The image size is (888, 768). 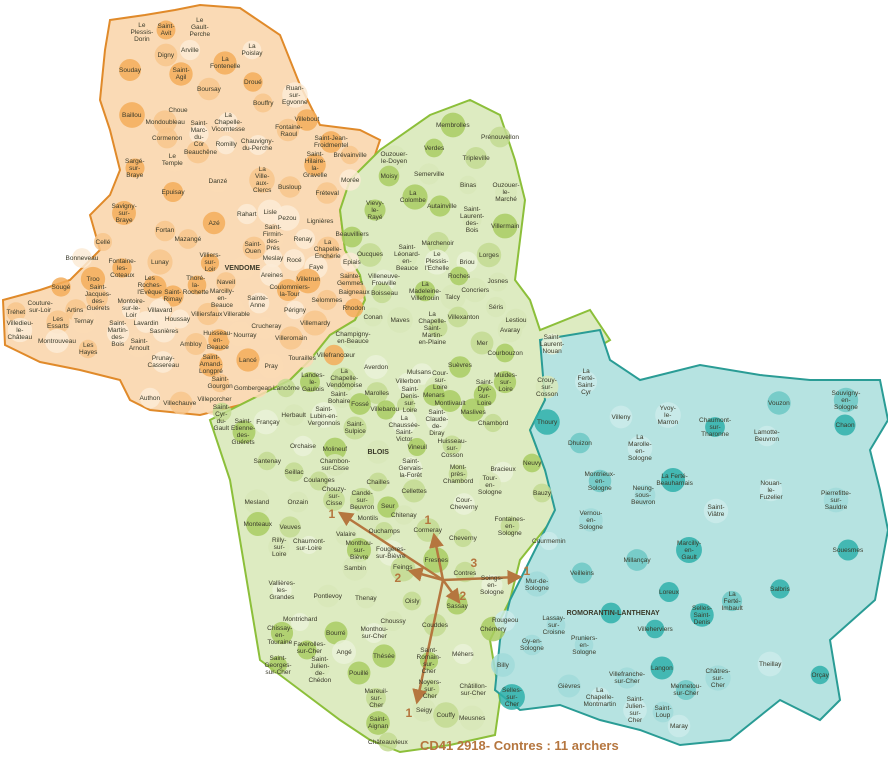 I want to click on commune-label: Billy, so click(x=503, y=665).